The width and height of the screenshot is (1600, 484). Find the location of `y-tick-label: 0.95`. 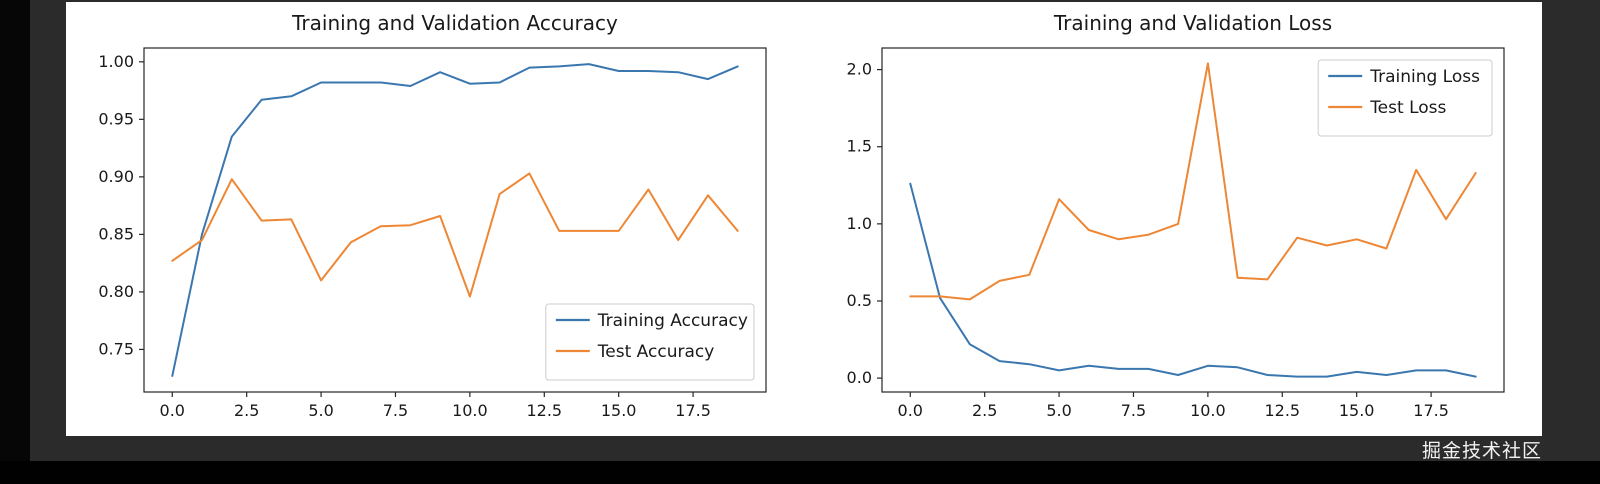

y-tick-label: 0.95 is located at coordinates (116, 118).